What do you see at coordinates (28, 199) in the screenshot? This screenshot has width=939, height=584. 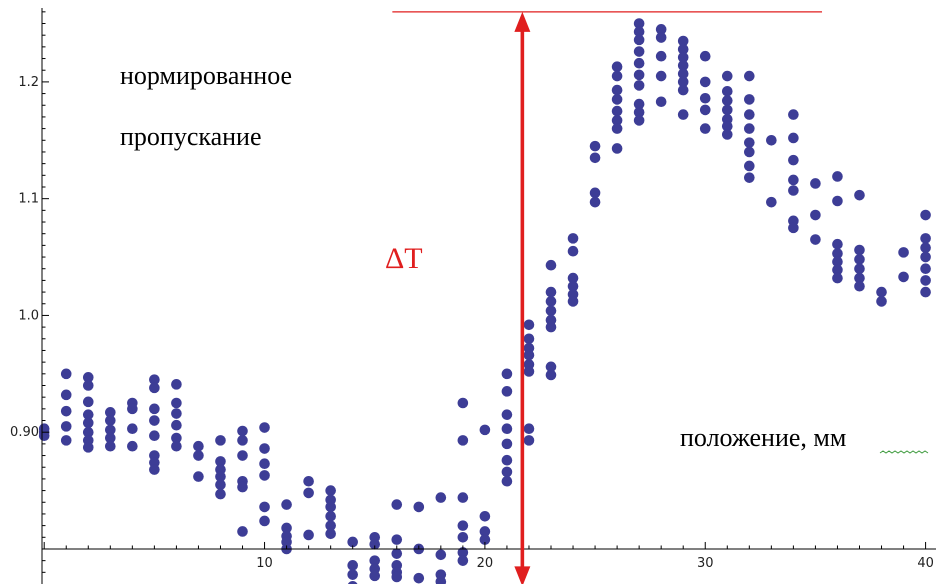 I see `y-tick-label: 1.1` at bounding box center [28, 199].